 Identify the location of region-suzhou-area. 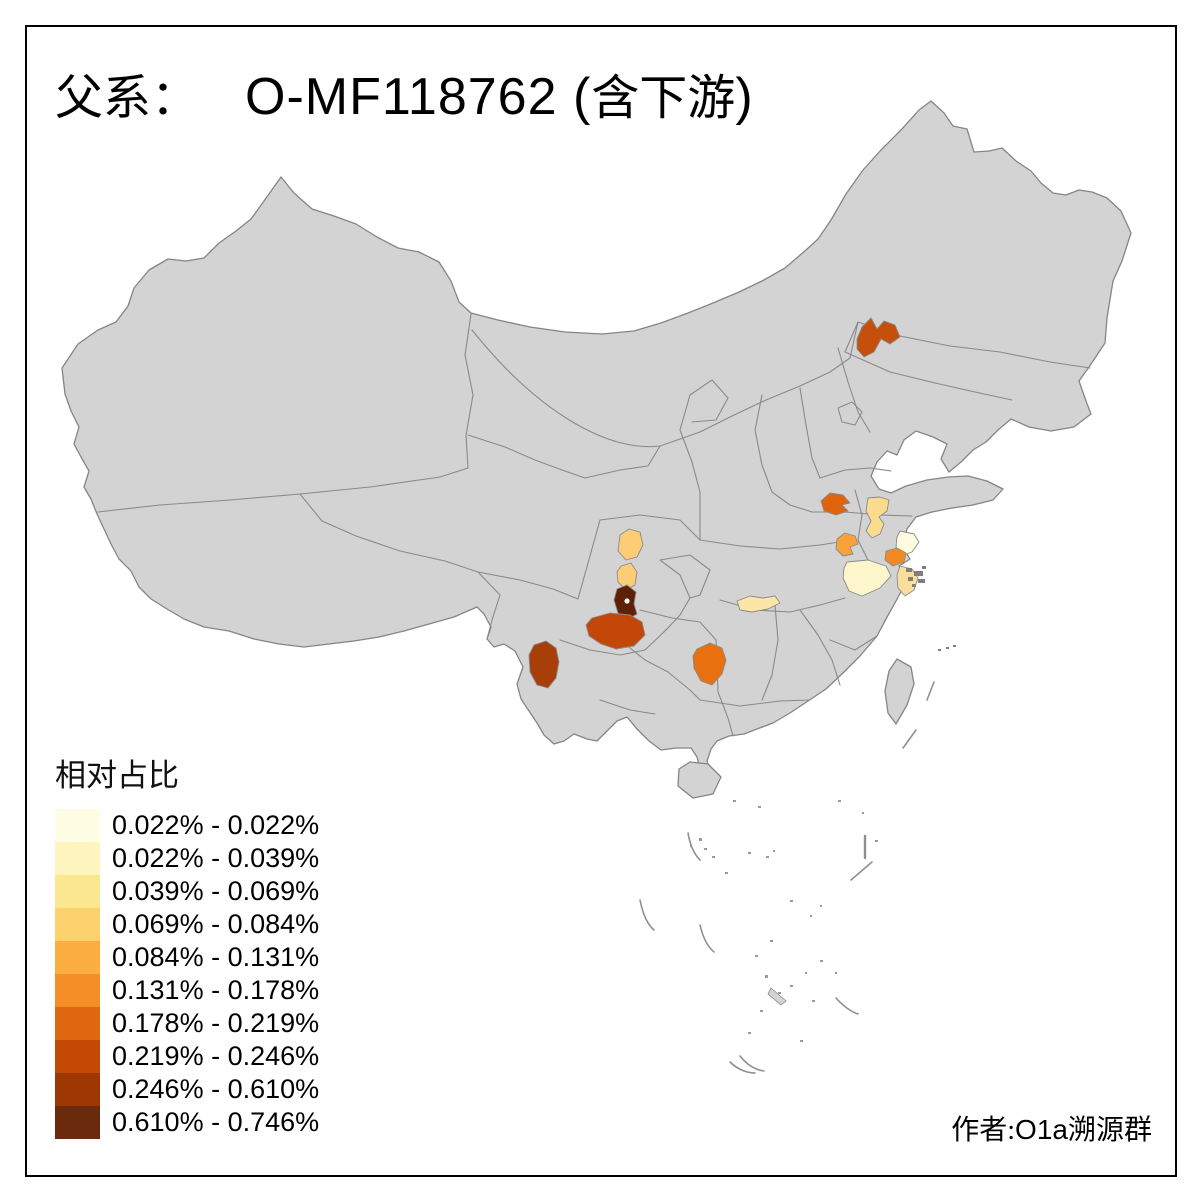
(895, 557).